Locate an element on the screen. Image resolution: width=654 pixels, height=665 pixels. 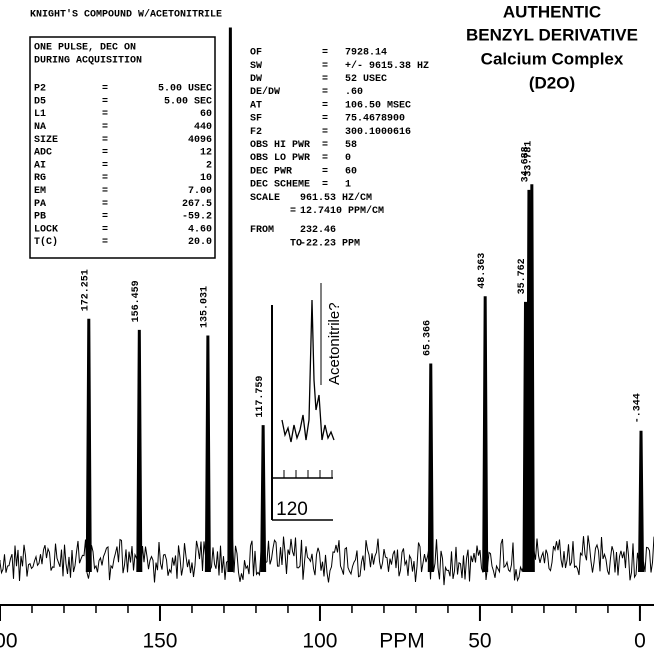
param-value: 5.00 SEC is located at coordinates (188, 101).